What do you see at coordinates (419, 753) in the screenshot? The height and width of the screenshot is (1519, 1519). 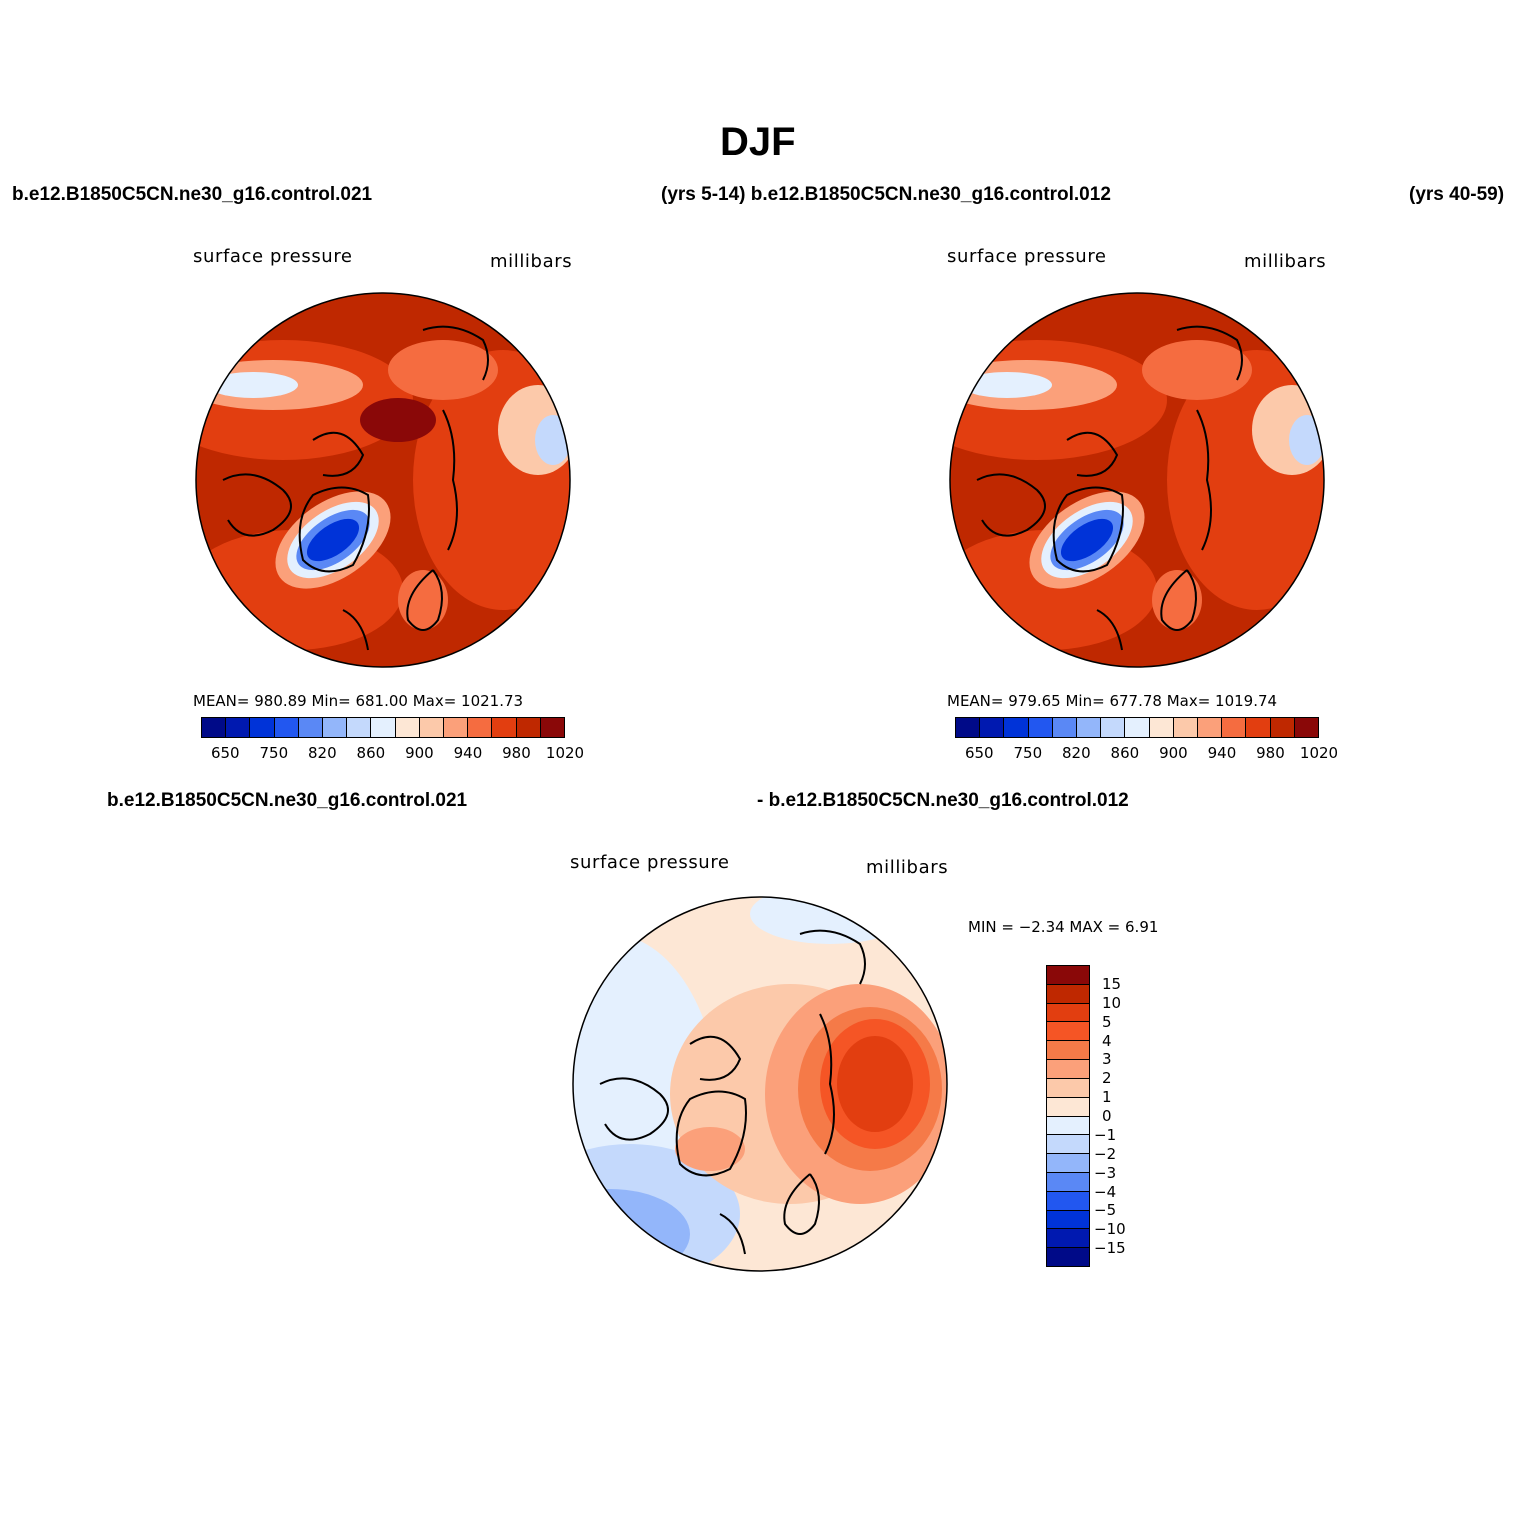 I see `panel-1-colorbar-tick-label: 900` at bounding box center [419, 753].